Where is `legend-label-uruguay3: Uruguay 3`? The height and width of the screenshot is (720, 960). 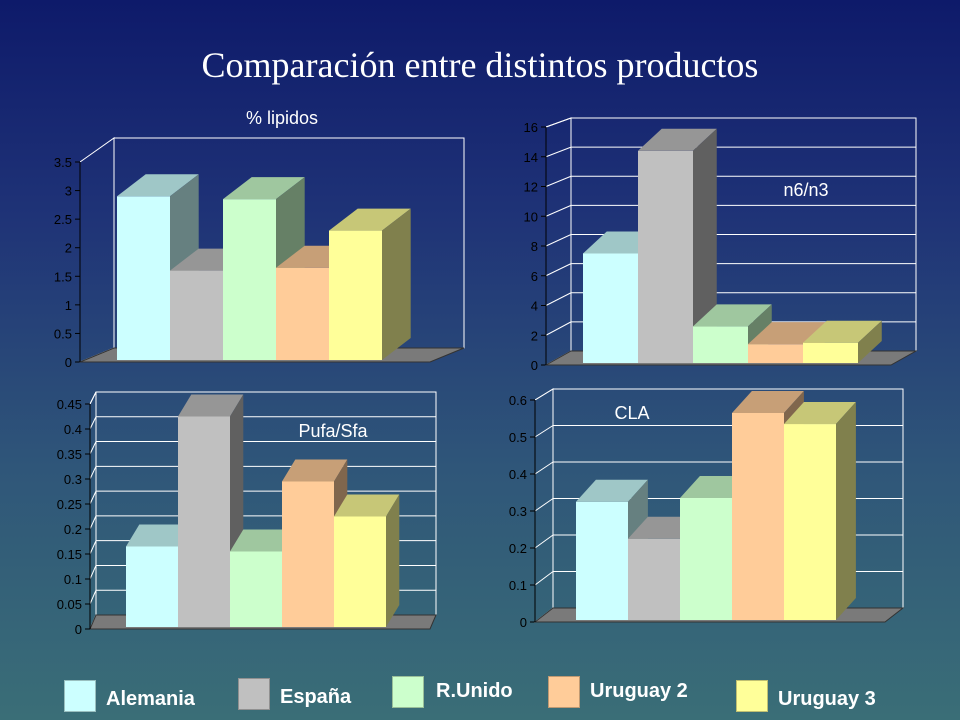 legend-label-uruguay3: Uruguay 3 is located at coordinates (827, 699).